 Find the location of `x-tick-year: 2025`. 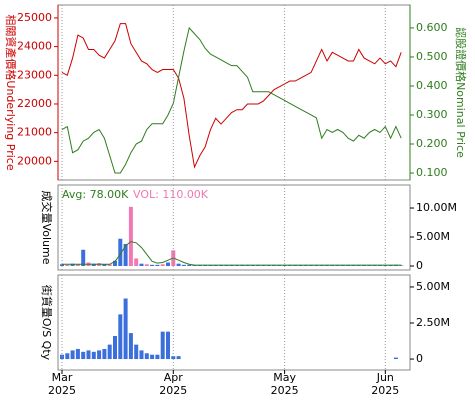

x-tick-year: 2025 is located at coordinates (285, 390).